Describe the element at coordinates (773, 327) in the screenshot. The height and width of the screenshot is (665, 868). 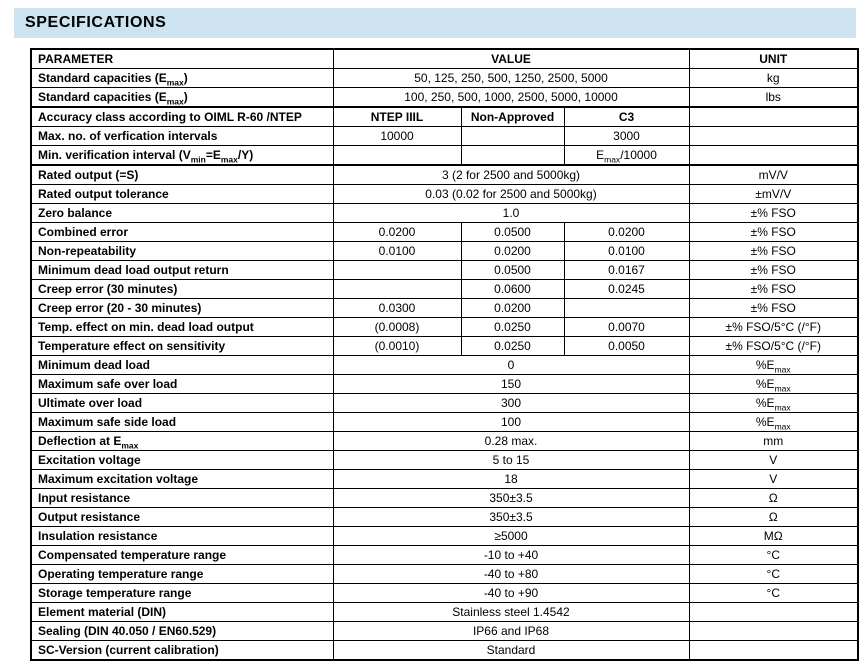
I see `unit-cell: ±% FSO/5°C (/°F)` at that location.